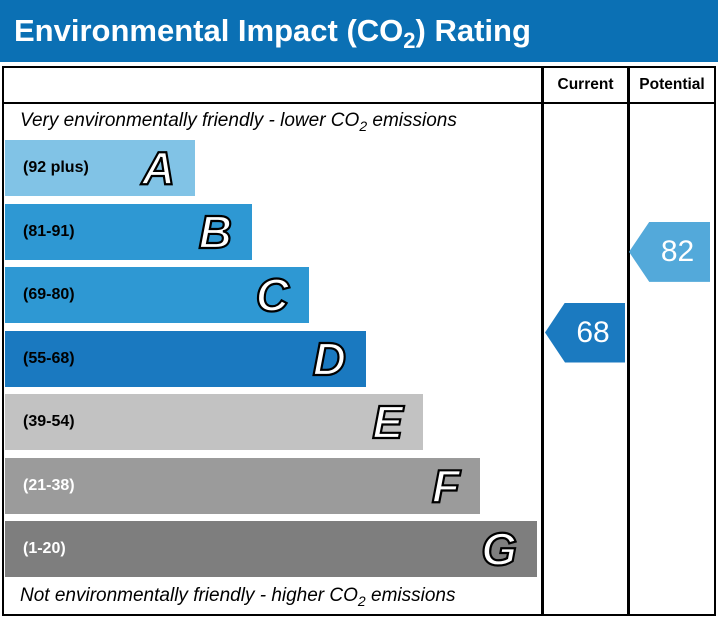 This screenshot has width=718, height=619. I want to click on current-rating-value: 68, so click(593, 332).